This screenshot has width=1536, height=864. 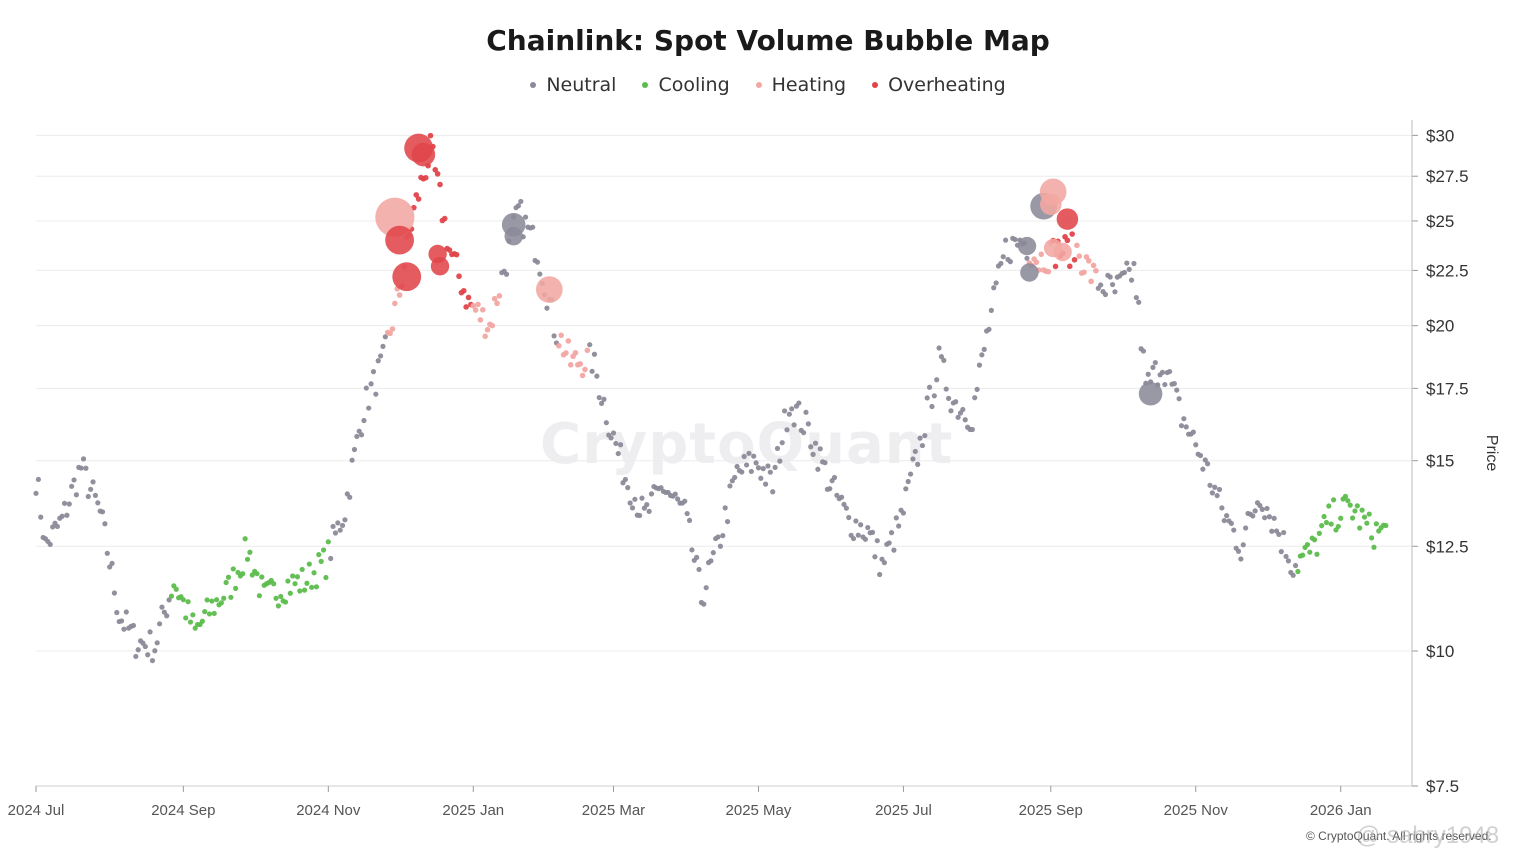 I want to click on volume-bubble, so click(x=400, y=240).